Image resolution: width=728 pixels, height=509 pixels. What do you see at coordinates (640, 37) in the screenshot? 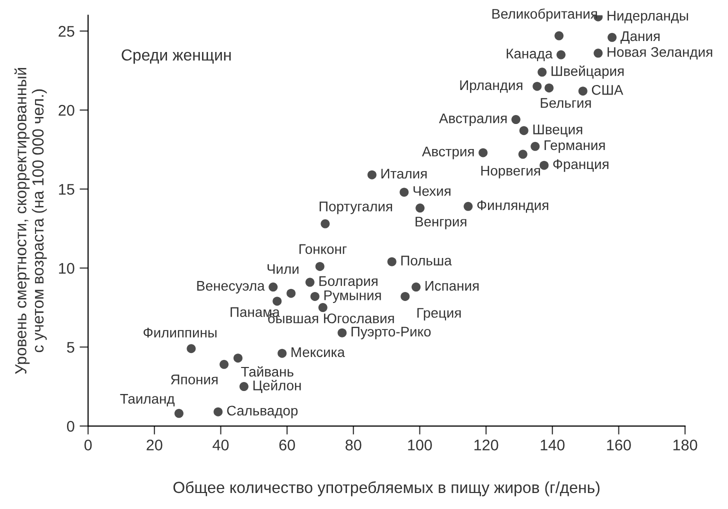
I see `annotation: Дания` at bounding box center [640, 37].